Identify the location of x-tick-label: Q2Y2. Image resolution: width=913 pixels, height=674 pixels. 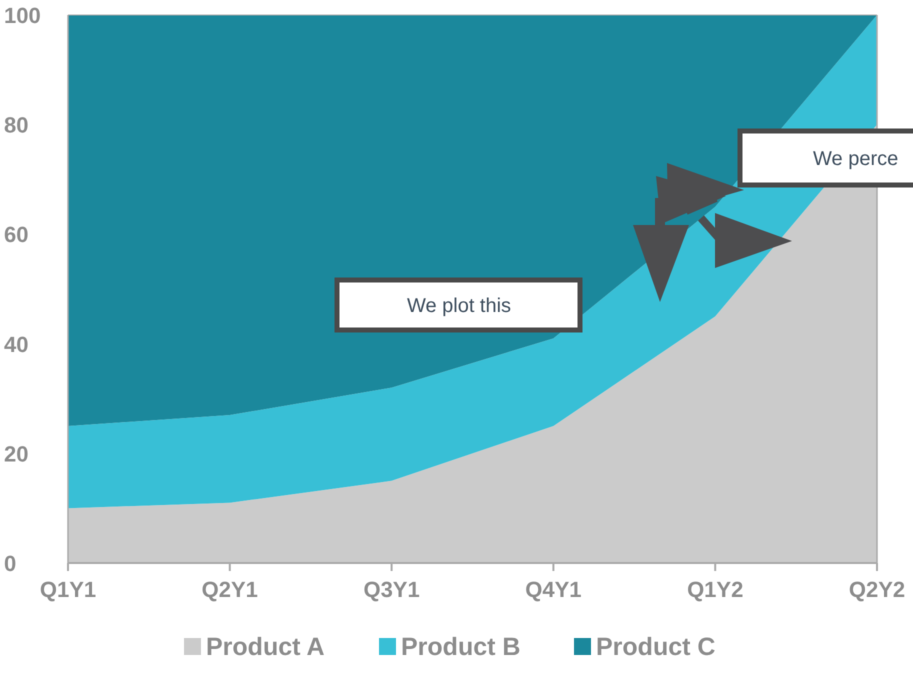
(877, 589).